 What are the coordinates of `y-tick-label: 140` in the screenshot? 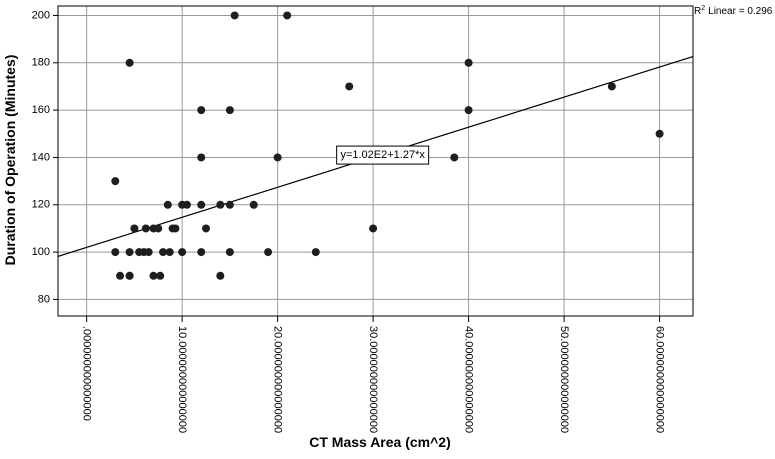 It's located at (41, 157).